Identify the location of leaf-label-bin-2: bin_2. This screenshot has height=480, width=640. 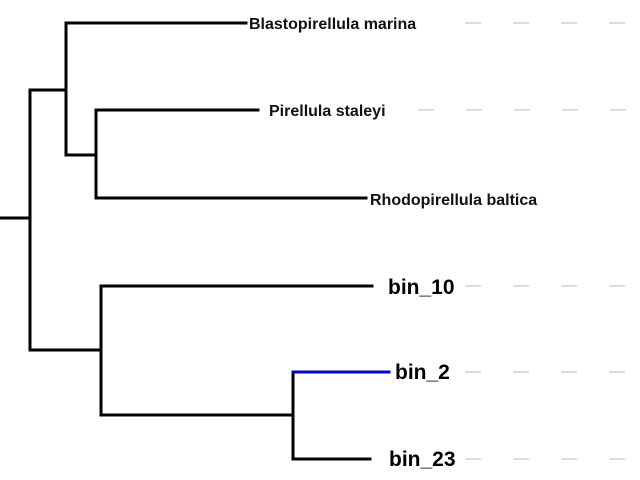
(422, 372).